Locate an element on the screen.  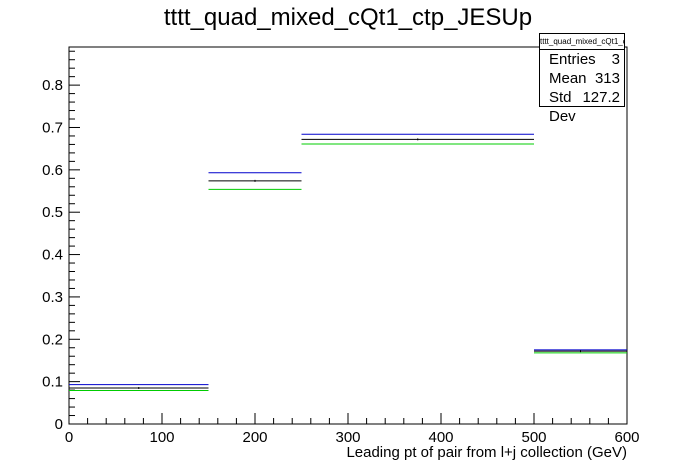
y-tick-label: 0.1 is located at coordinates (52, 382).